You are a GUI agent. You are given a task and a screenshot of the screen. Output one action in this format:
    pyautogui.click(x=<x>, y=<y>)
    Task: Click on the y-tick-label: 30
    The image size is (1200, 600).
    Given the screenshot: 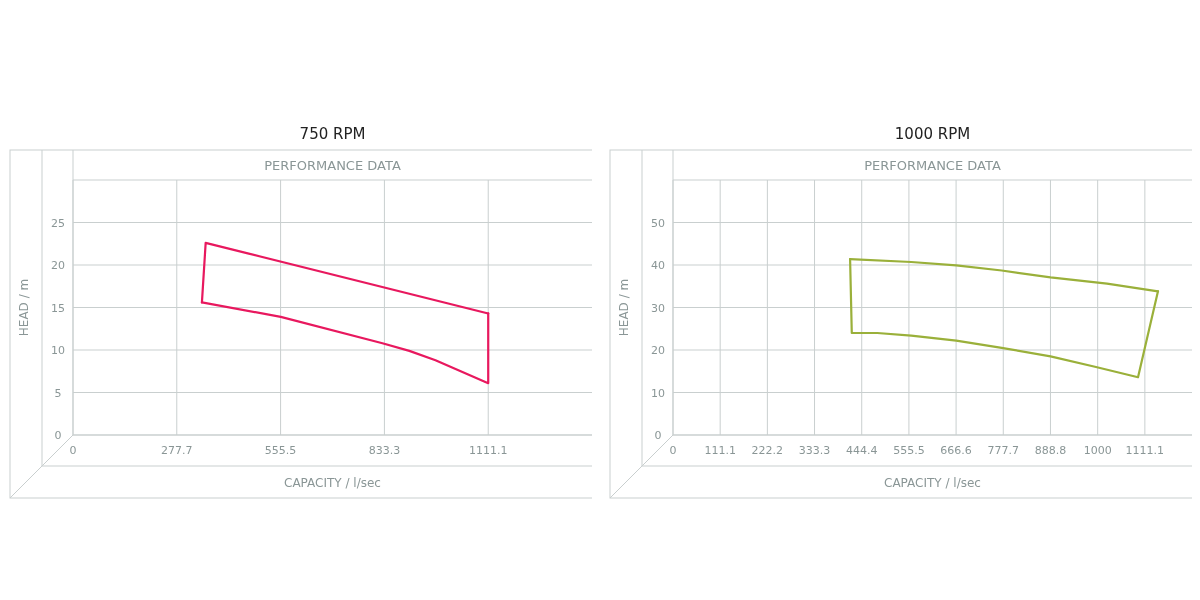 What is the action you would take?
    pyautogui.click(x=658, y=308)
    